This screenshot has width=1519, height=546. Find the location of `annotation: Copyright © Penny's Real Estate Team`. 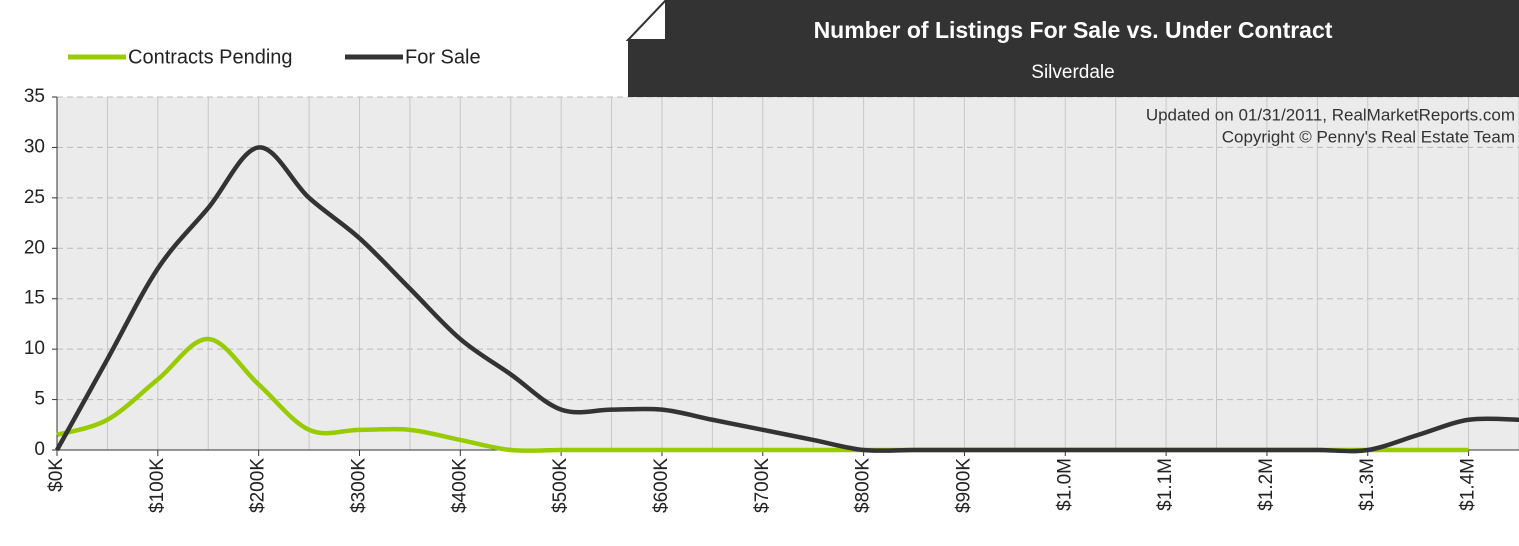

annotation: Copyright © Penny's Real Estate Team is located at coordinates (1368, 136).